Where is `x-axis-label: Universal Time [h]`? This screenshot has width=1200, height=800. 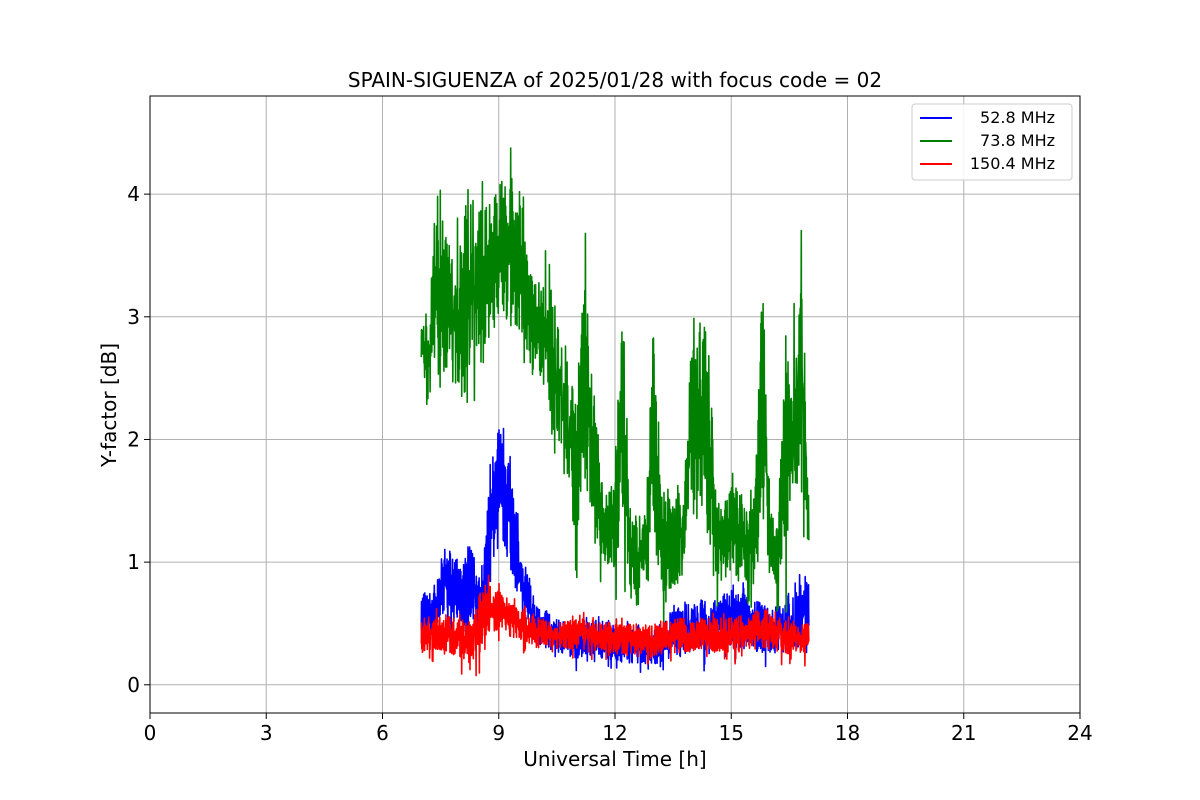 x-axis-label: Universal Time [h] is located at coordinates (614, 759).